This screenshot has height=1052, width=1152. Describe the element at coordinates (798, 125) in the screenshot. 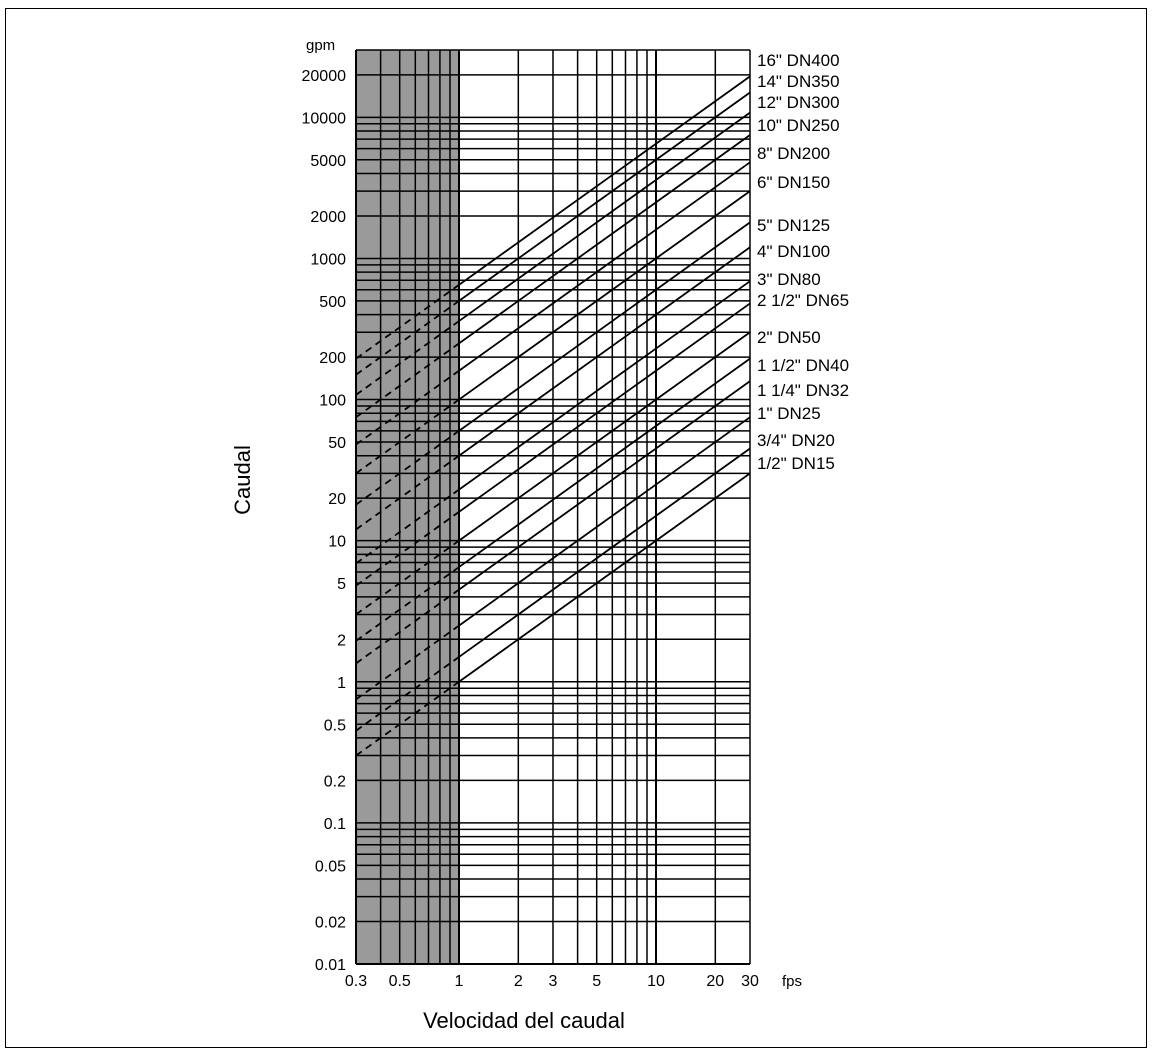

I see `pipe-size-label: 10" DN250` at that location.